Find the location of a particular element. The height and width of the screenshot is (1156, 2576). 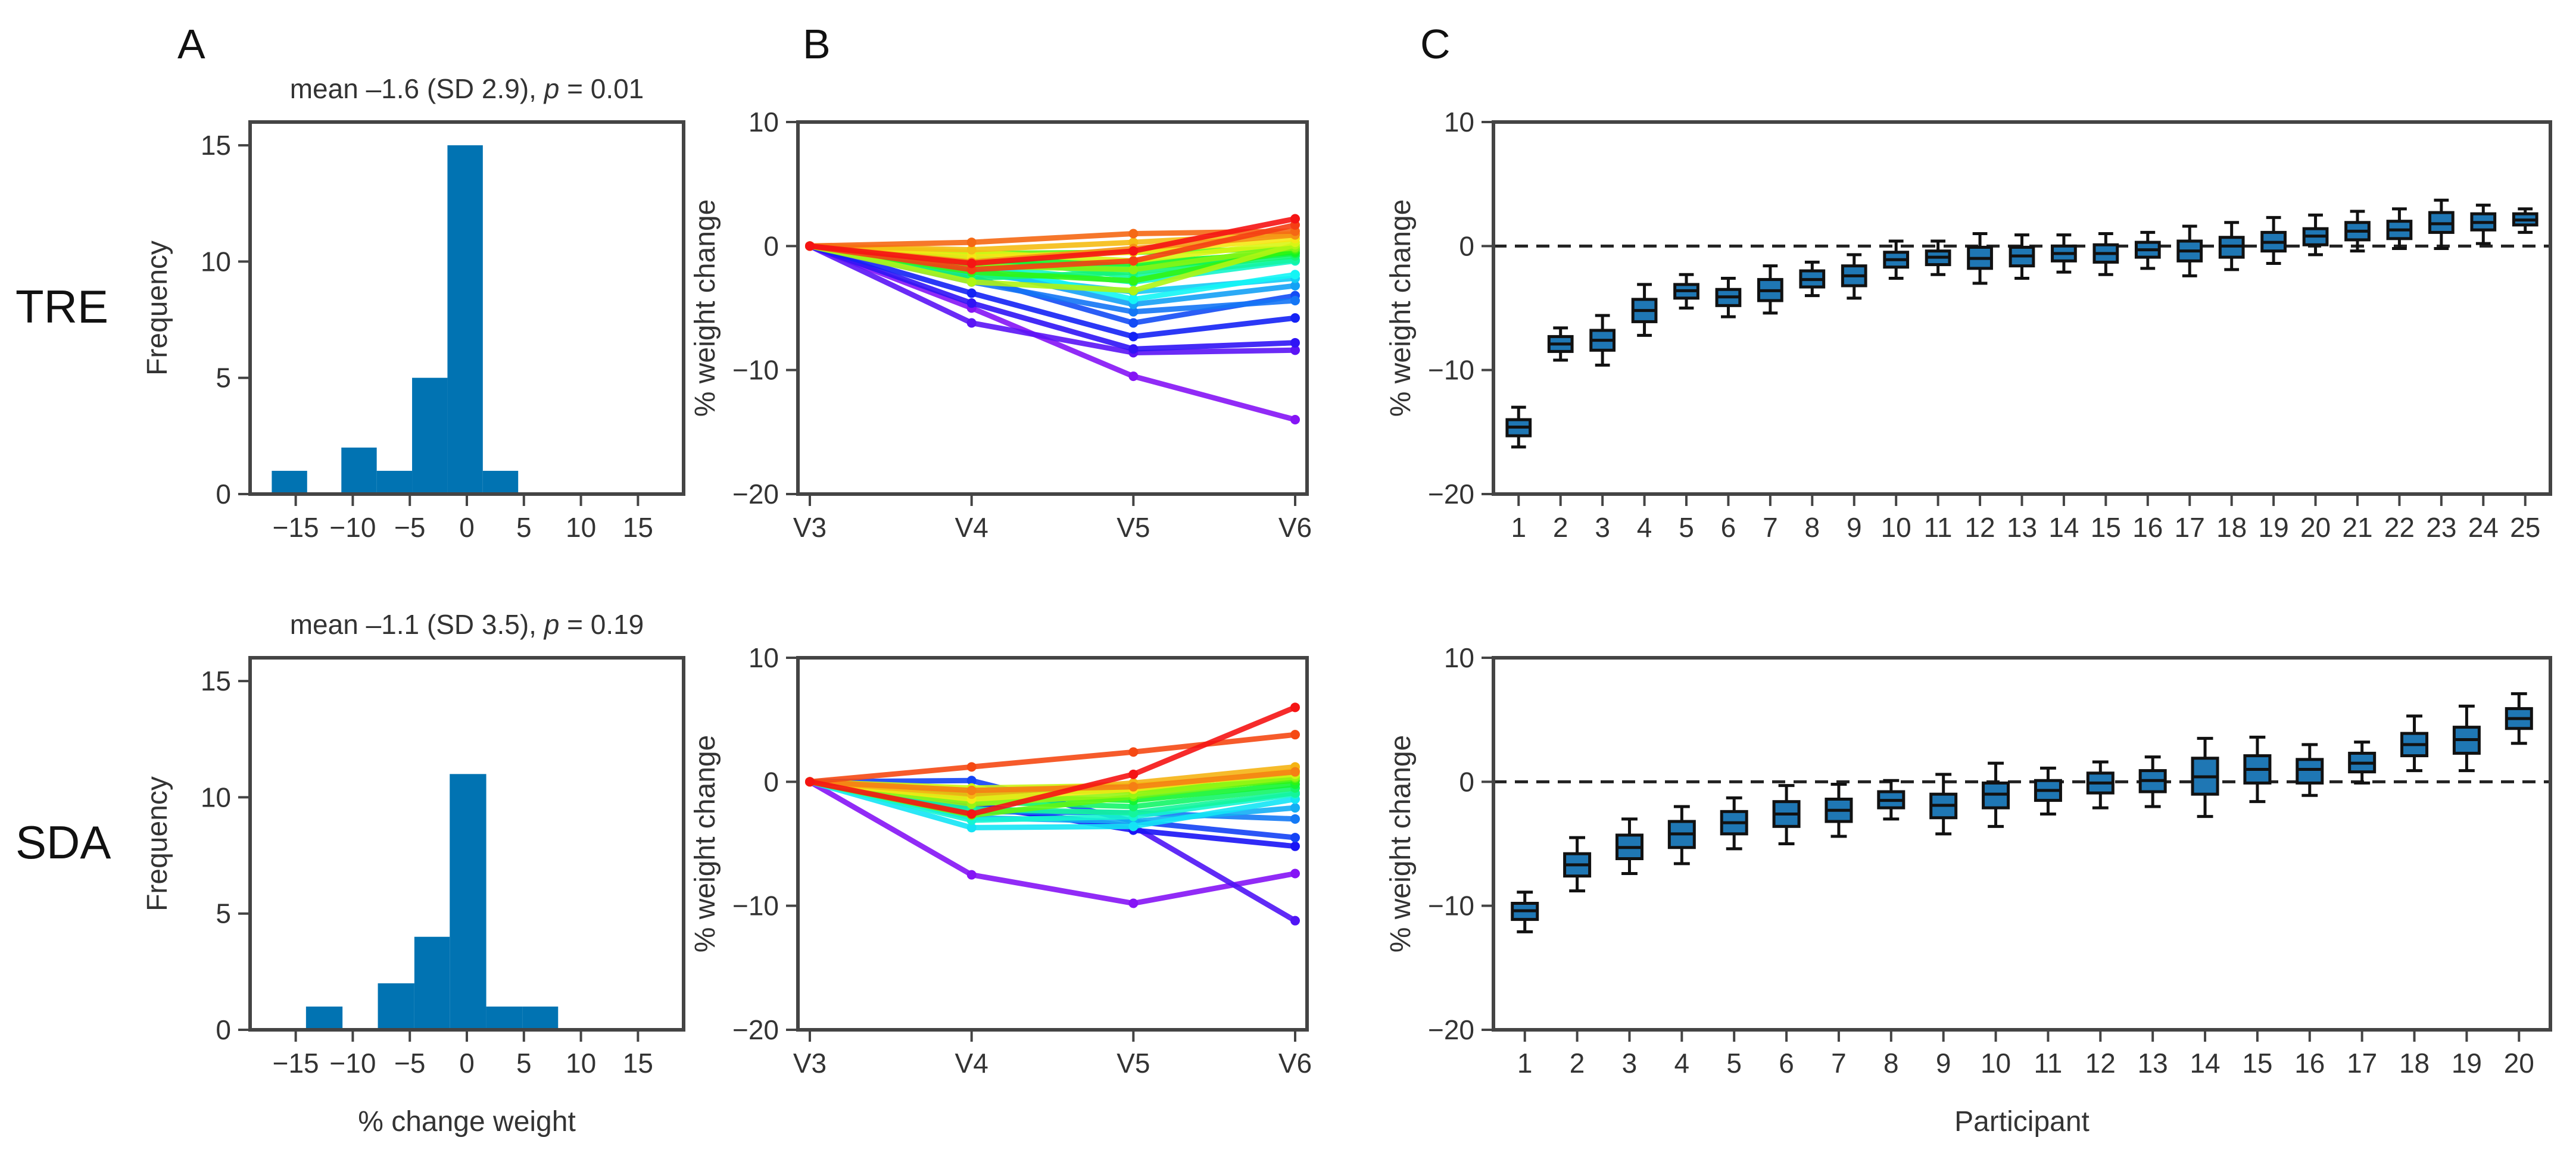

trajectory-panel-tre: −20 −10 0 10 % weight change V3 V4 V5 V6 is located at coordinates (1001, 325).